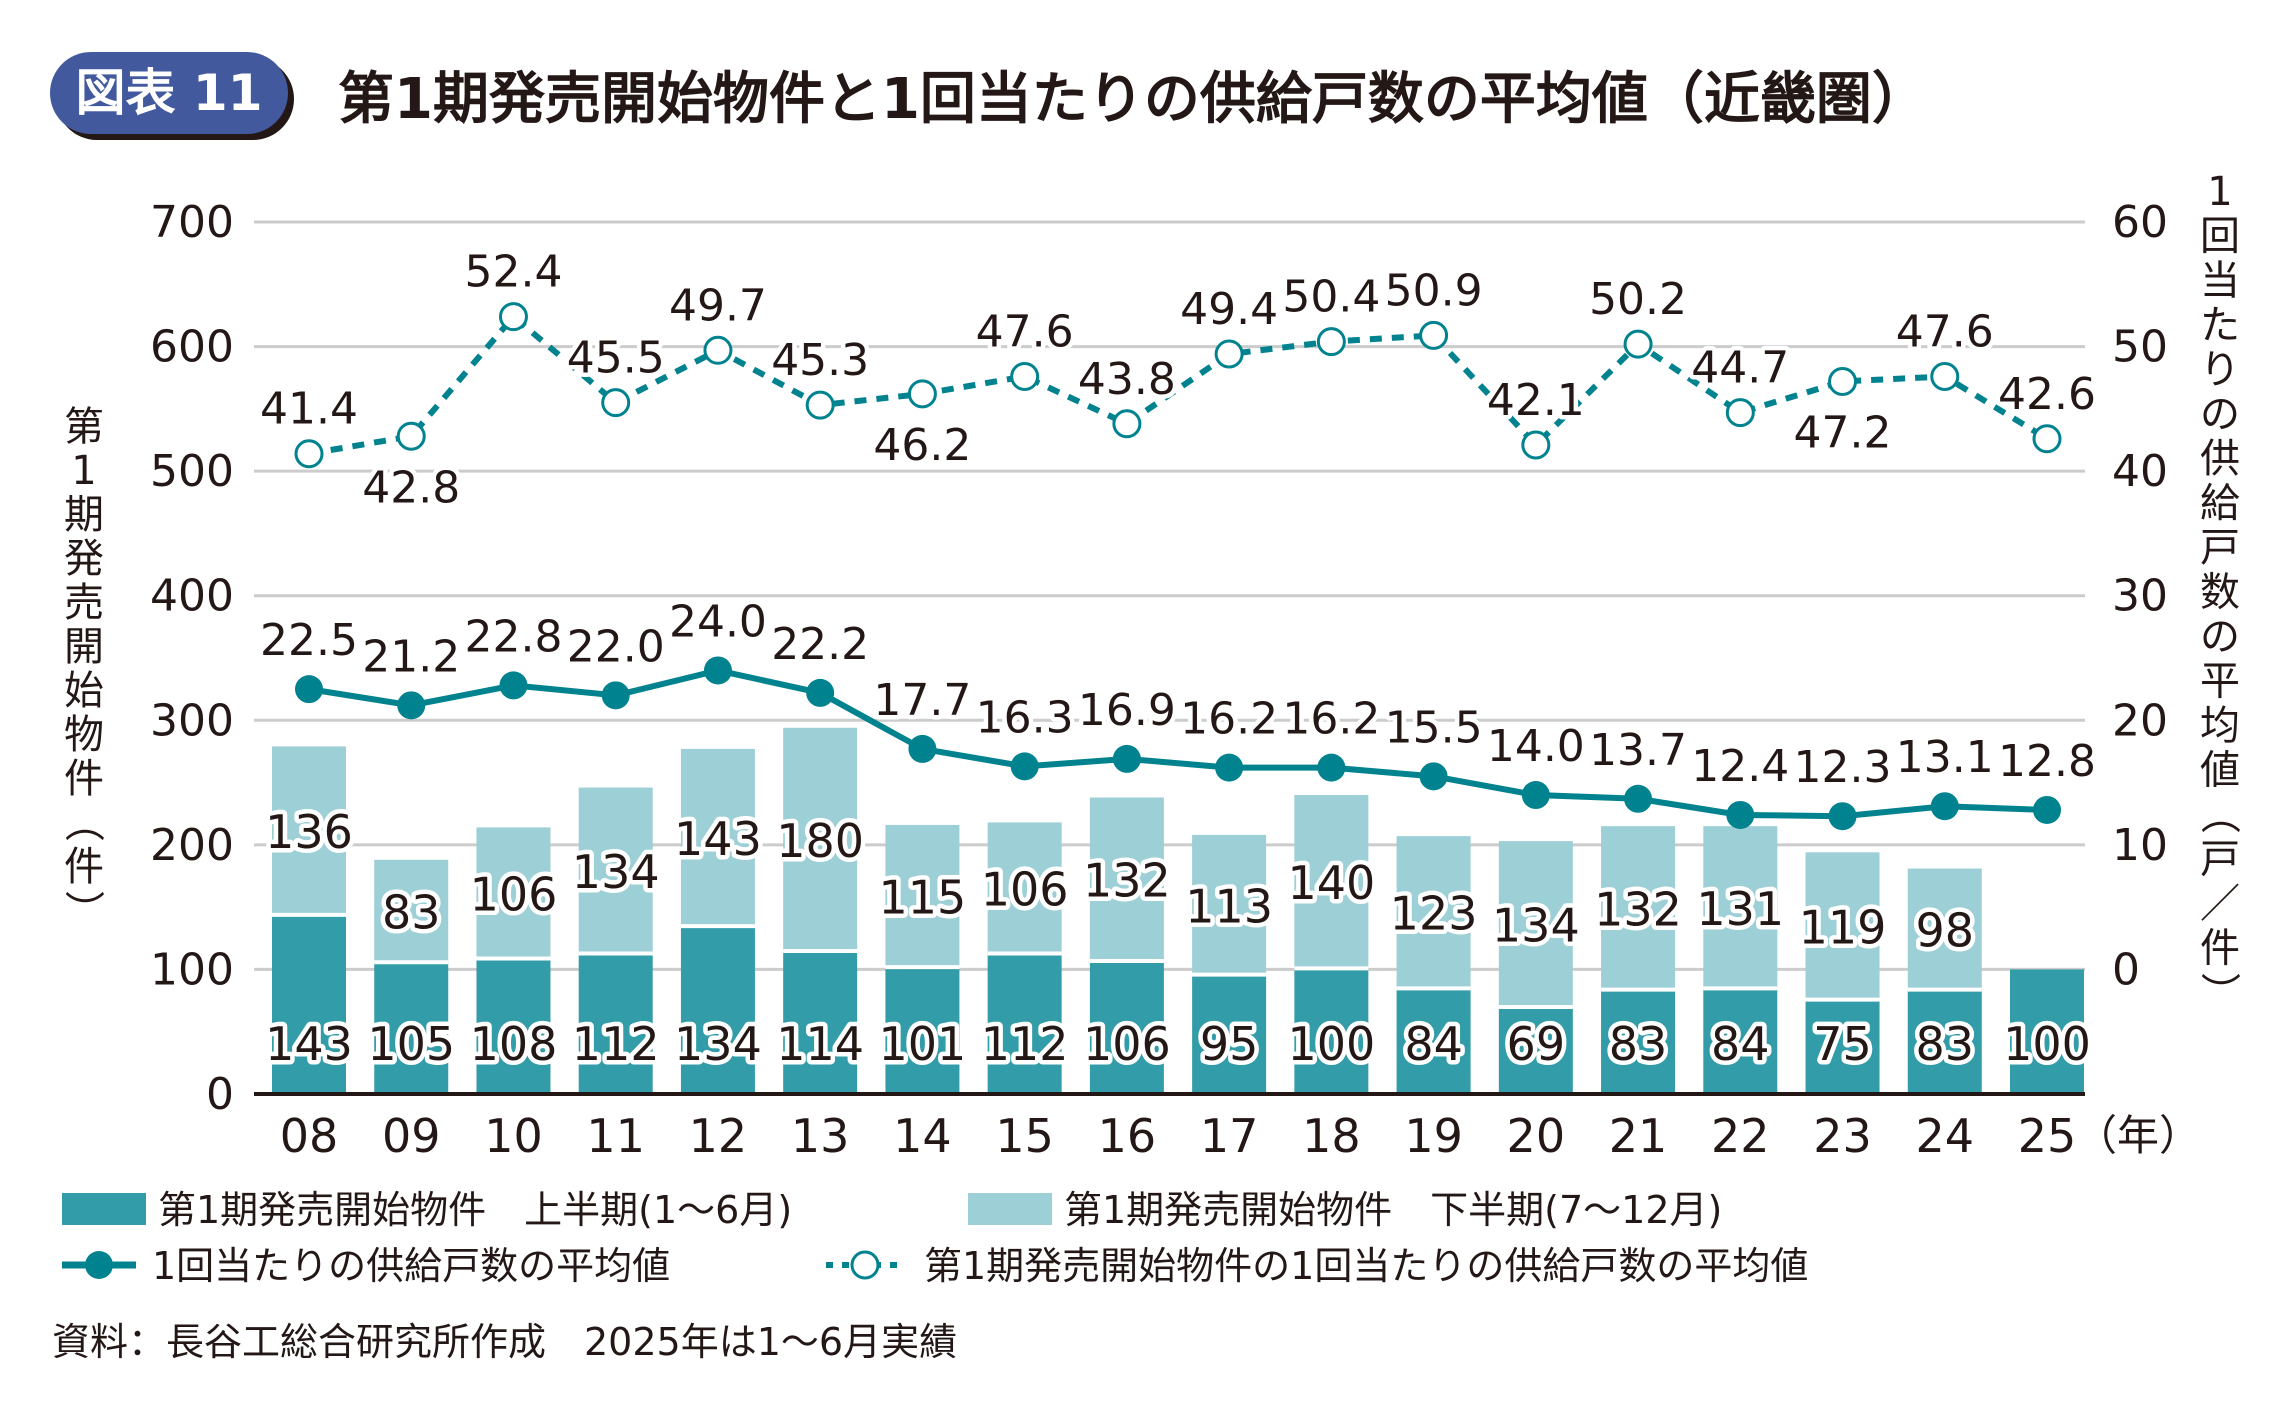  Describe the element at coordinates (1842, 1136) in the screenshot. I see `x-tick-label: 23` at that location.